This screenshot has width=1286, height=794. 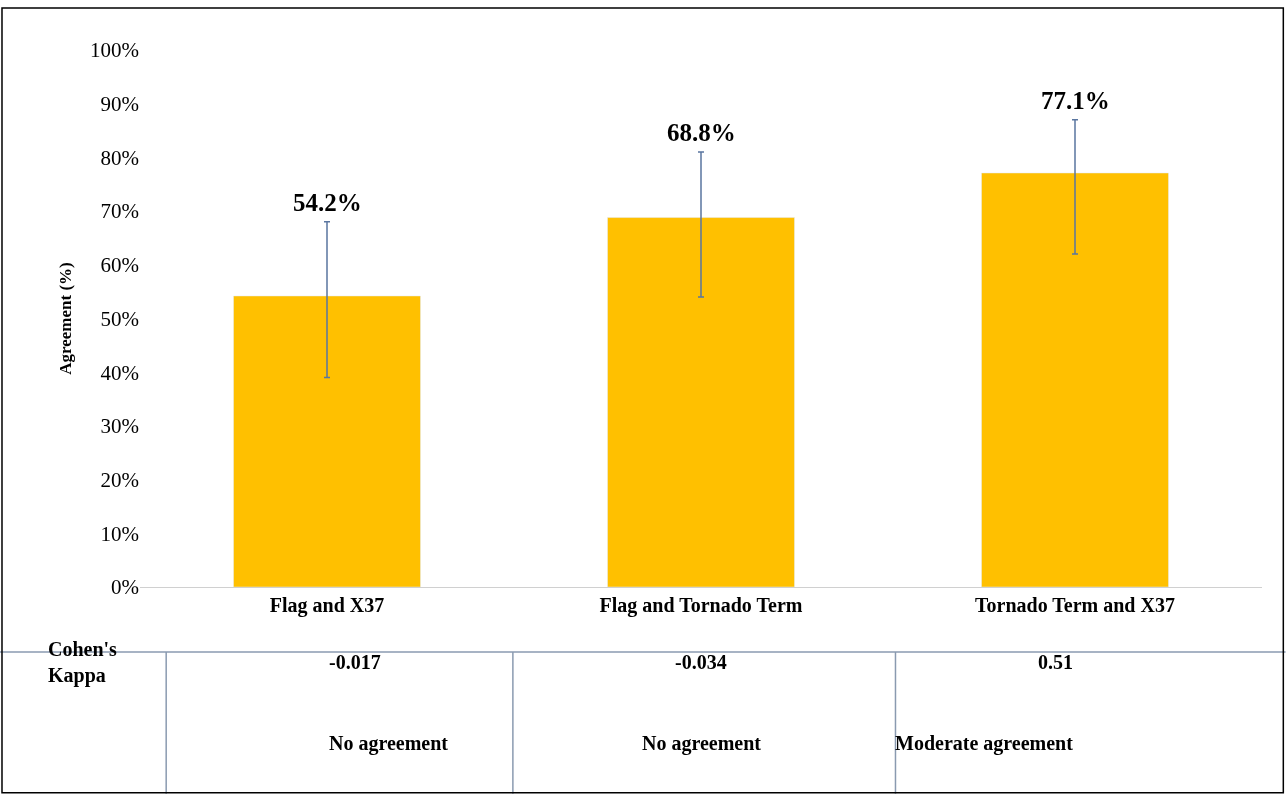 I want to click on text: -0.034, so click(x=701, y=662).